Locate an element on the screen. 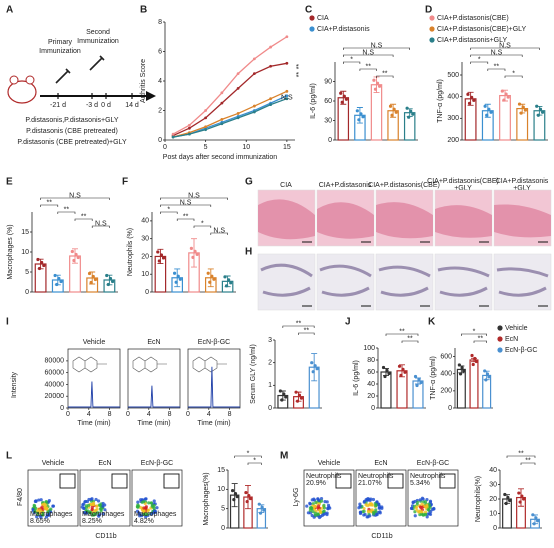 The height and width of the screenshot is (548, 554). y-axis-label: TNF-α (pg/ml) is located at coordinates (440, 101).